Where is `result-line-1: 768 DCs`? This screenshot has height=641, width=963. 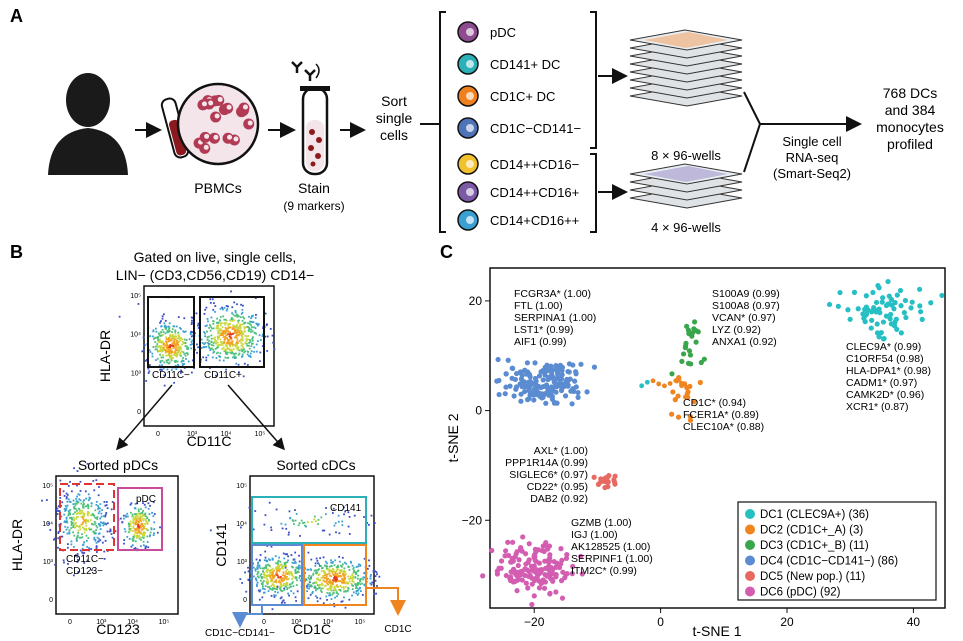
result-line-1: 768 DCs is located at coordinates (910, 93).